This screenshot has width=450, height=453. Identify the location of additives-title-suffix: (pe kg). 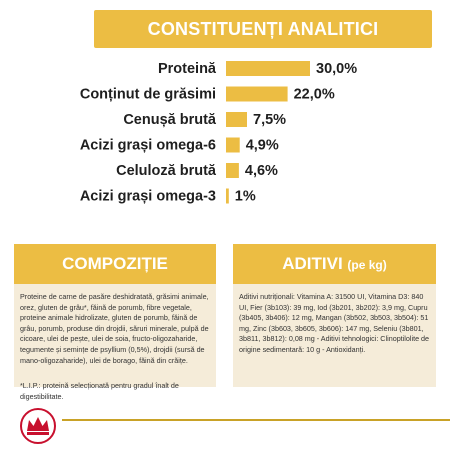
(367, 265).